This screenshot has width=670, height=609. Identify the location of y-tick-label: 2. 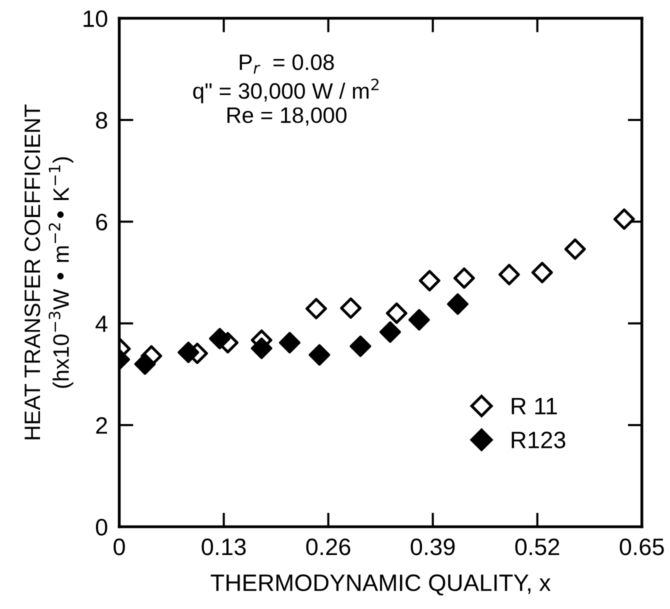
(101, 425).